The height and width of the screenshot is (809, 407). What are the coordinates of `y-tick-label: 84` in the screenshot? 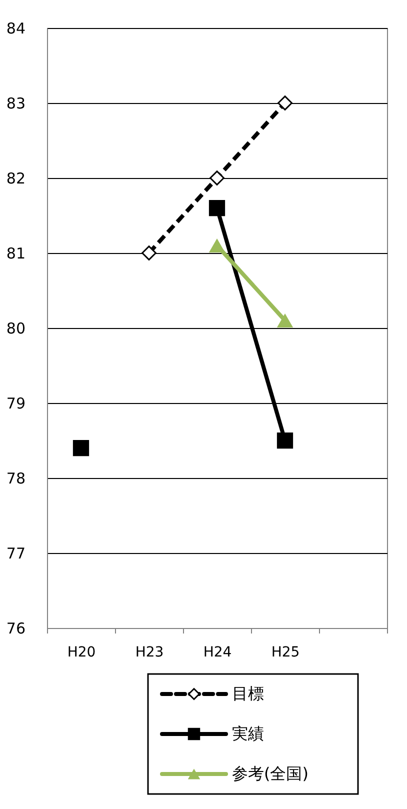 It's located at (16, 29).